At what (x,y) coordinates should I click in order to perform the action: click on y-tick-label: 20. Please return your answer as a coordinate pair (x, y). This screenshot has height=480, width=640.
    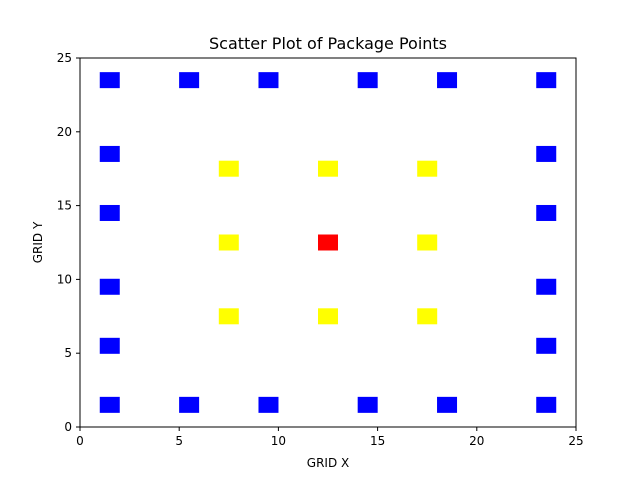
    Looking at the image, I should click on (64, 132).